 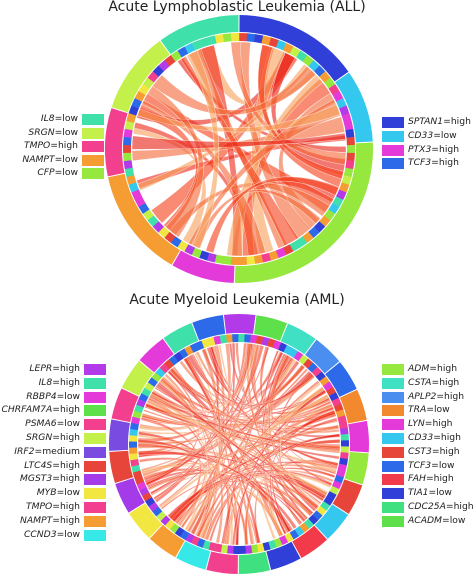 I want to click on aml-legend-item: ADM=high, so click(x=428, y=369).